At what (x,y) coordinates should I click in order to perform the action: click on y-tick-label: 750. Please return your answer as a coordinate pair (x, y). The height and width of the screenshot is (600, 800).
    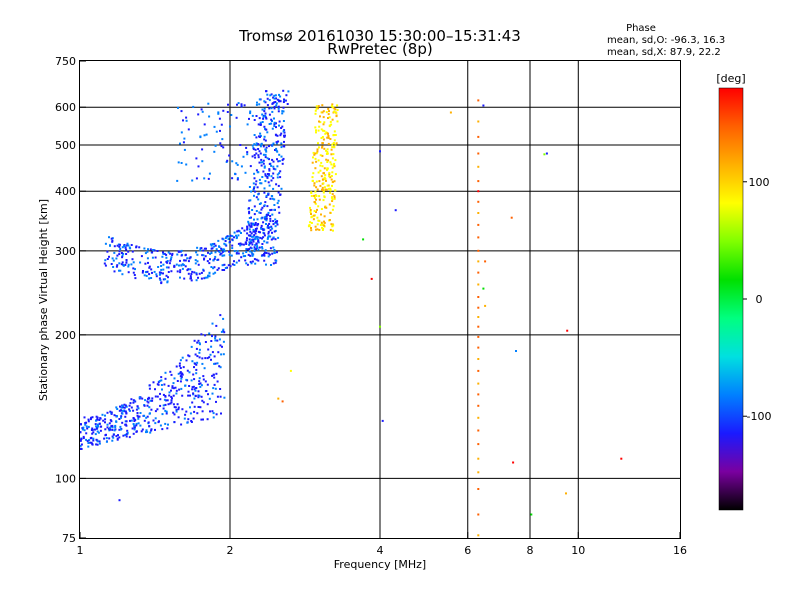
    Looking at the image, I should click on (65, 61).